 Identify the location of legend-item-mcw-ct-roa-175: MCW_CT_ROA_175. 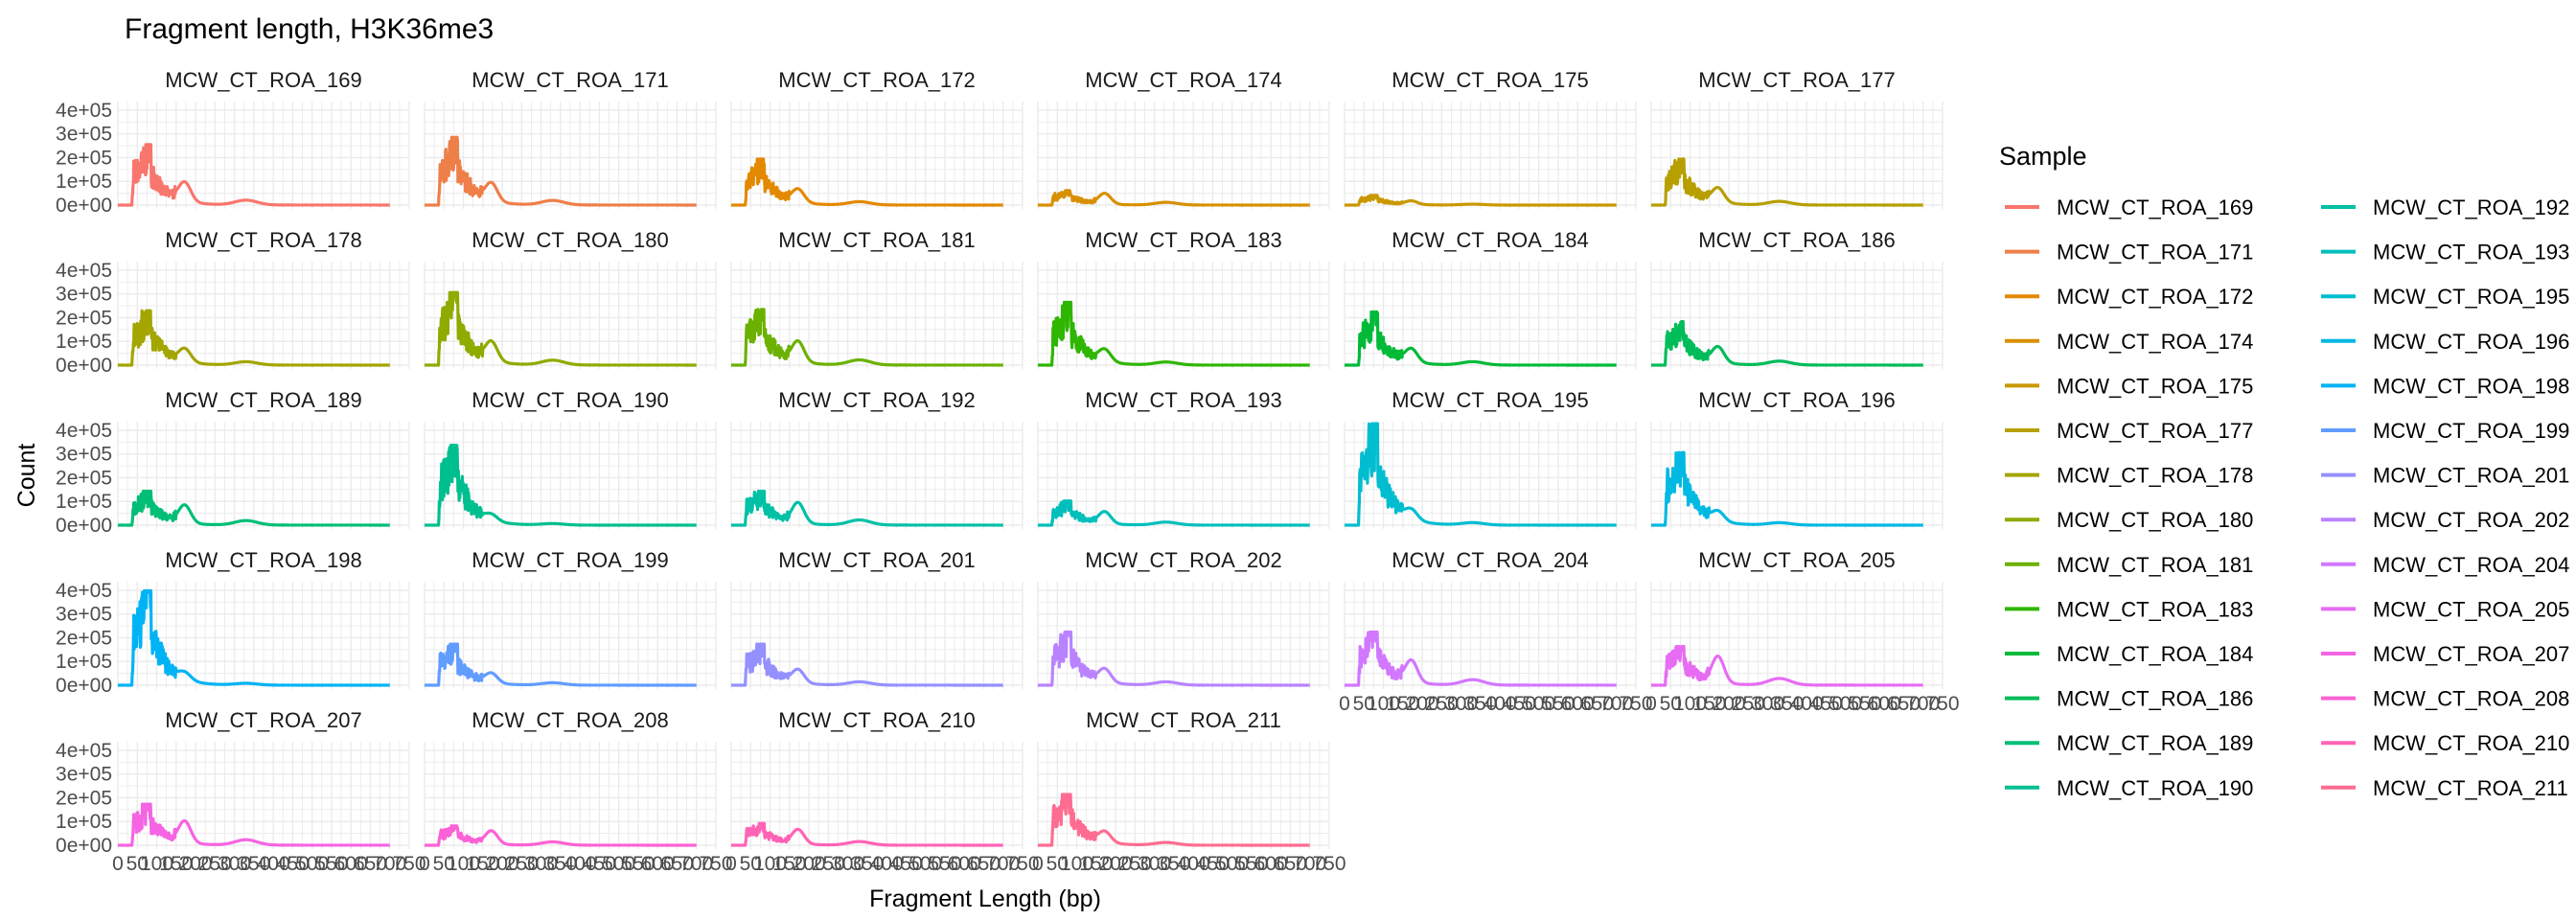
(2129, 386).